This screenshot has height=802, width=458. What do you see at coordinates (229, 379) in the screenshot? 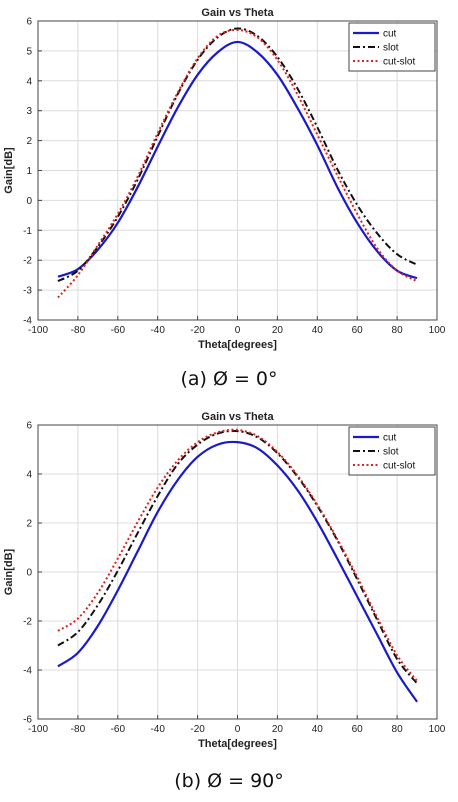
I see `caption-a: (a) Ø = 0°` at bounding box center [229, 379].